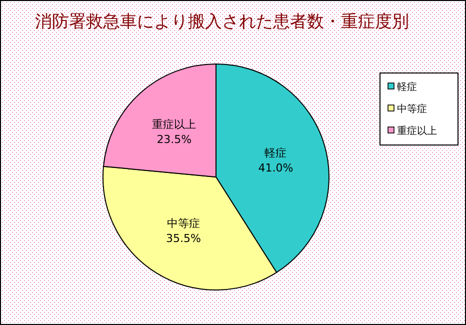 This screenshot has height=325, width=466. What do you see at coordinates (222, 22) in the screenshot?
I see `chart-title: 消防署救急車により搬入された患者数・重症度別` at bounding box center [222, 22].